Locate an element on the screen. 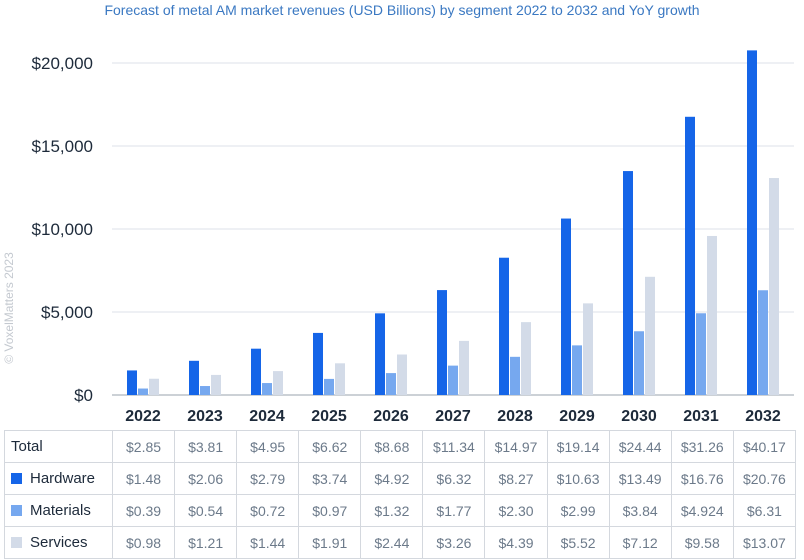 Image resolution: width=804 pixels, height=560 pixels. bar-hardware-2029 is located at coordinates (566, 306).